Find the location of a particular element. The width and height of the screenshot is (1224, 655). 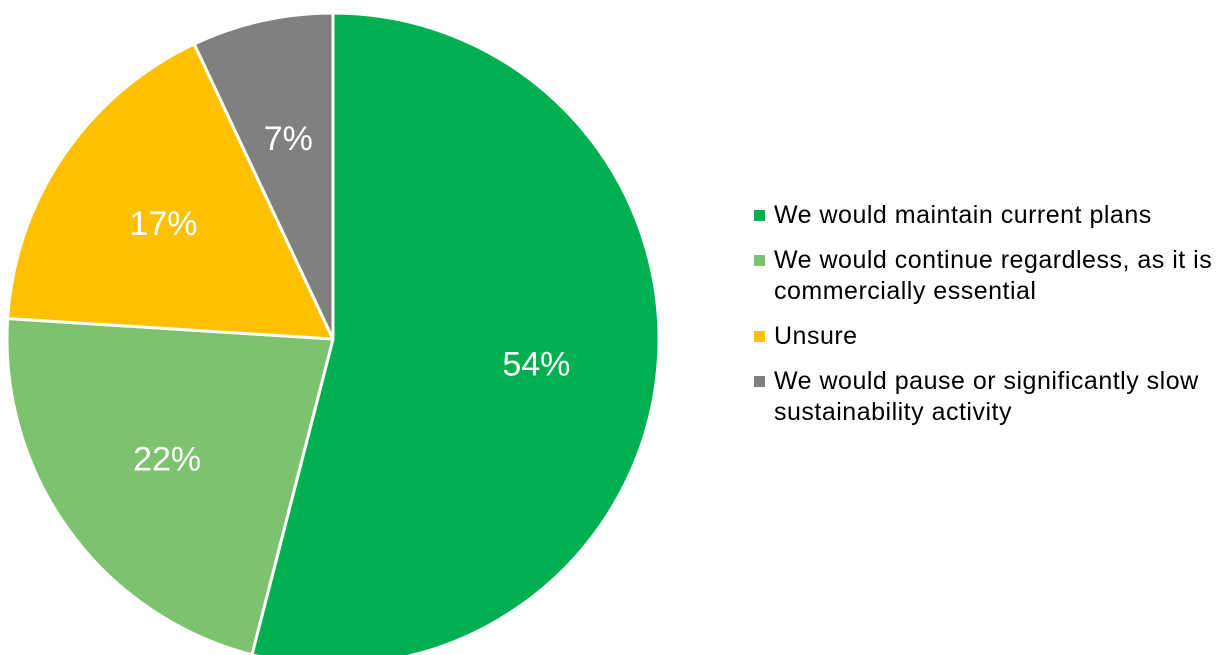

legend-label: Unsure is located at coordinates (816, 336).